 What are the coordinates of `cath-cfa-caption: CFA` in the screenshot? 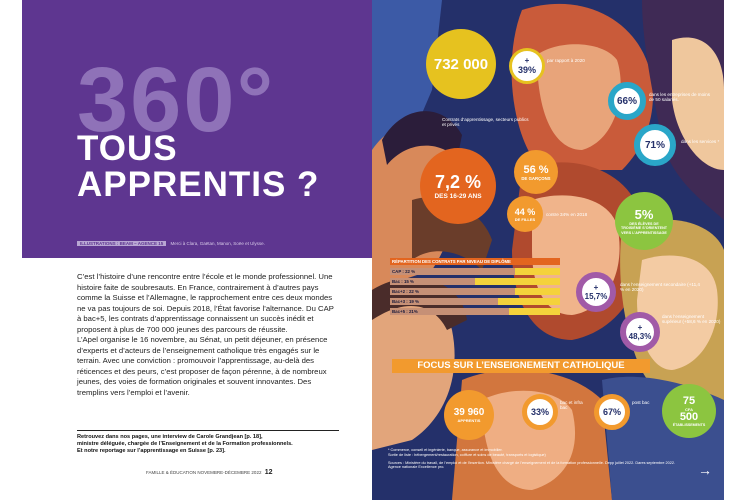 It's located at (689, 409).